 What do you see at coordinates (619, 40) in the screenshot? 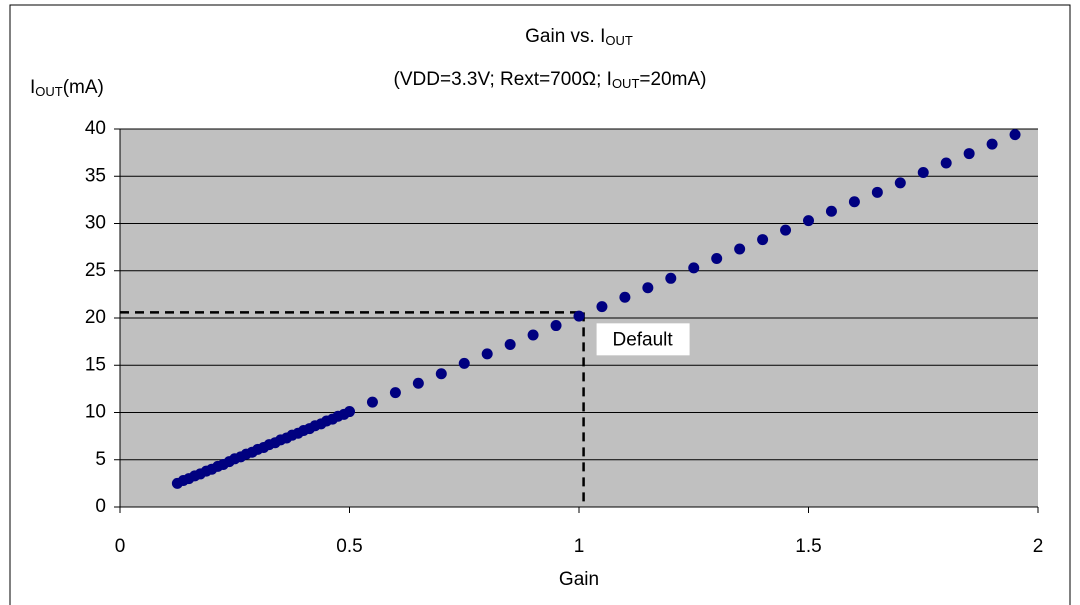
I see `title-sub: OUT` at bounding box center [619, 40].